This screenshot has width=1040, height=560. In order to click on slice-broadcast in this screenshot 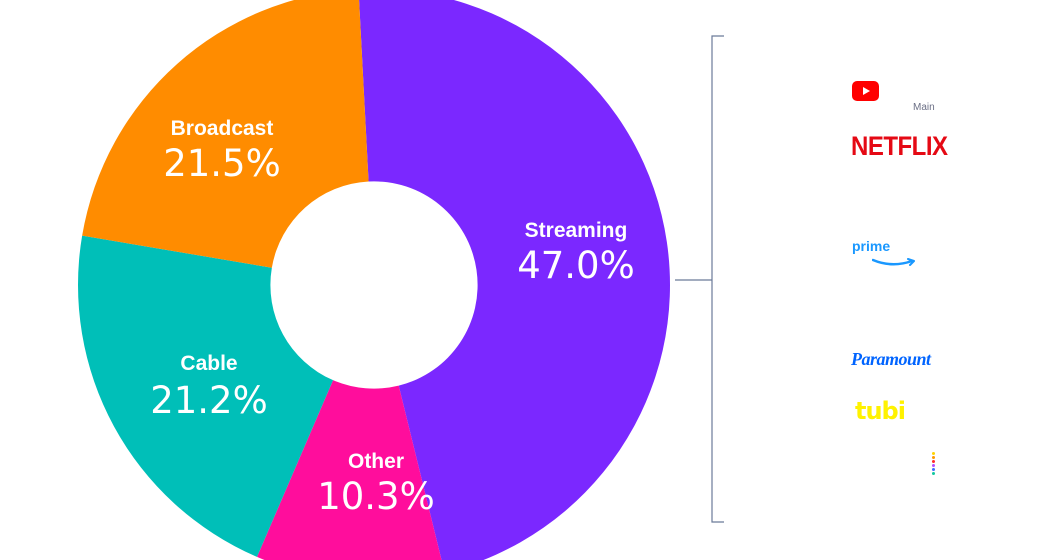, I will do `click(225, 134)`.